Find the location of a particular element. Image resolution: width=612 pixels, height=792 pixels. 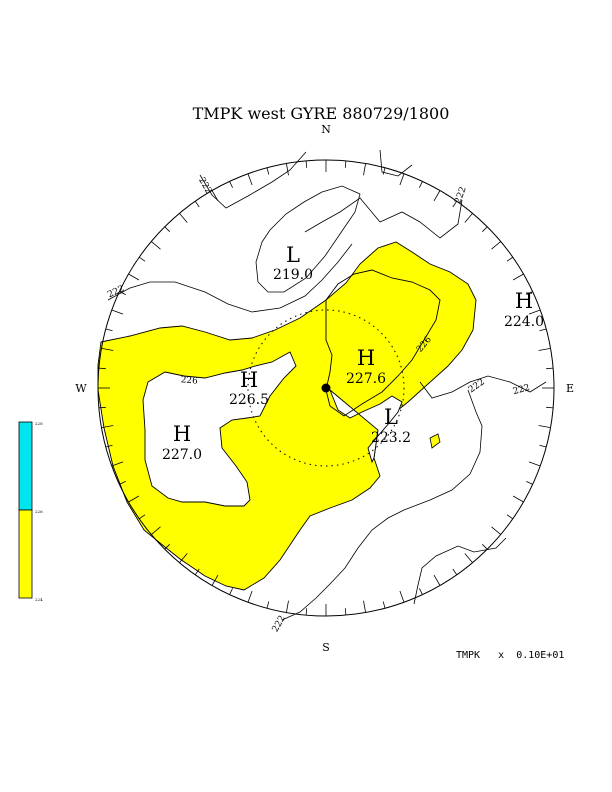

contour-228-inner is located at coordinates (383, 343).